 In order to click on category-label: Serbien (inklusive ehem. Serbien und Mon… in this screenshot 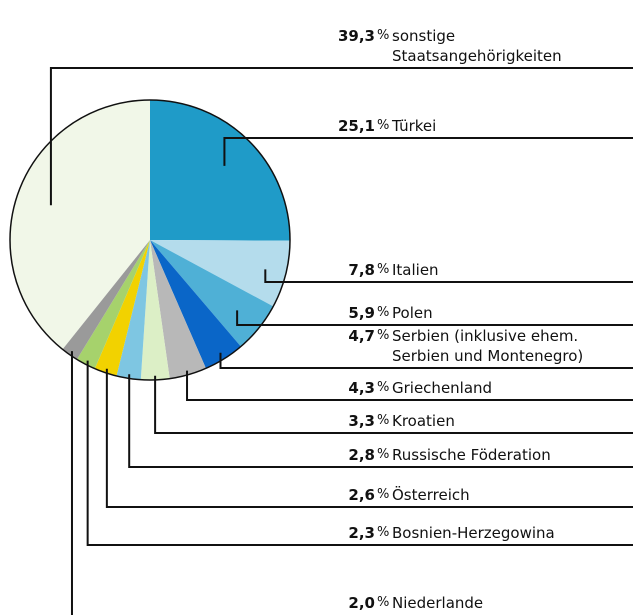, I will do `click(488, 346)`.